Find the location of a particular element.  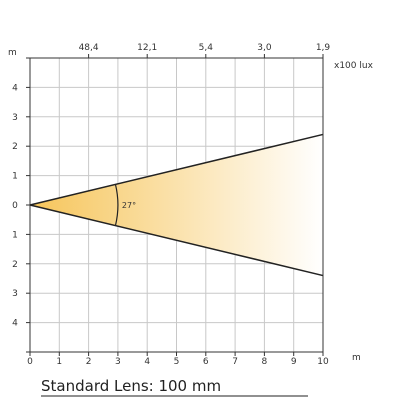

lux-labels: 48,4 12,1 5,4 3,0 1,9 is located at coordinates (205, 48).